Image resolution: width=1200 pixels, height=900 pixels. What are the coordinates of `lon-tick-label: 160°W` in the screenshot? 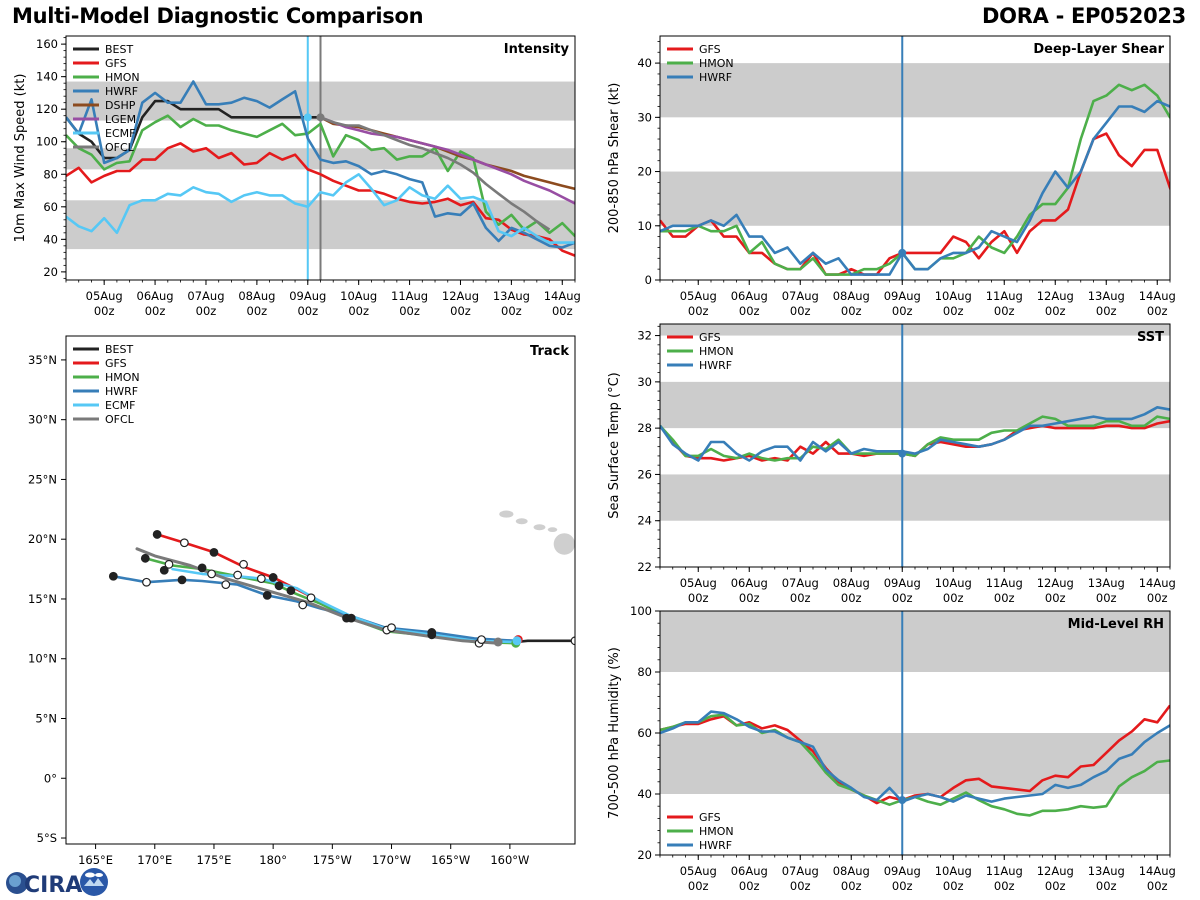 It's located at (509, 860).